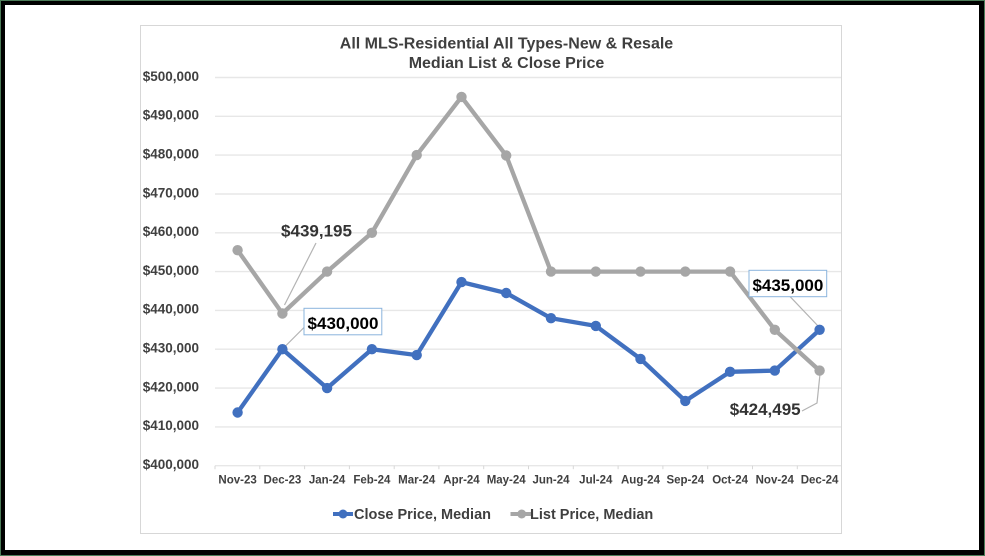 This screenshot has width=985, height=556. I want to click on svg-text: Oct-24, so click(730, 480).